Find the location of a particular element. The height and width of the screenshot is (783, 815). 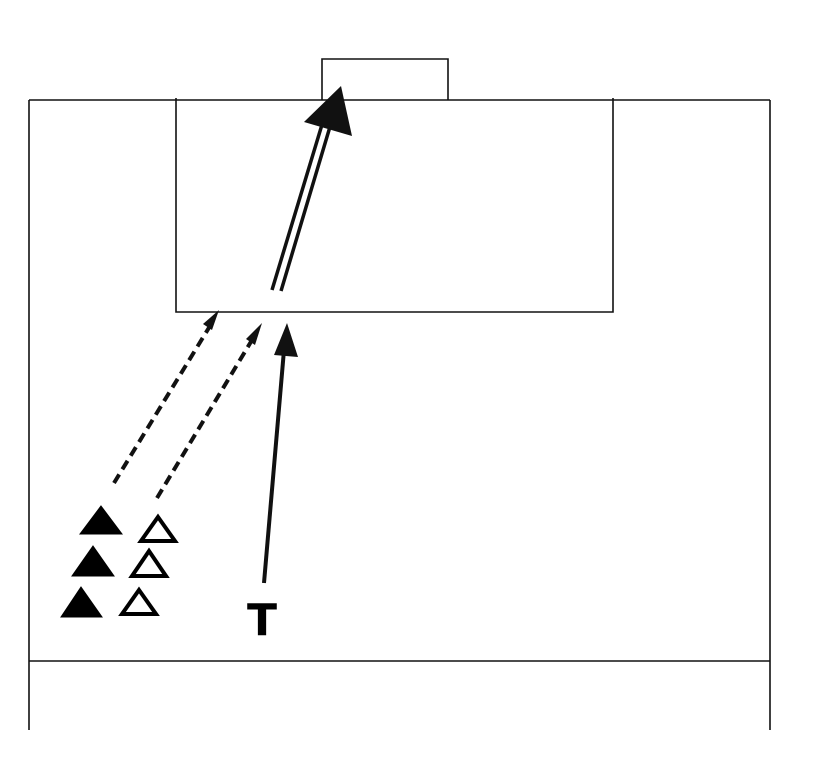

dashed-run-2-arrowhead is located at coordinates (254, 334).